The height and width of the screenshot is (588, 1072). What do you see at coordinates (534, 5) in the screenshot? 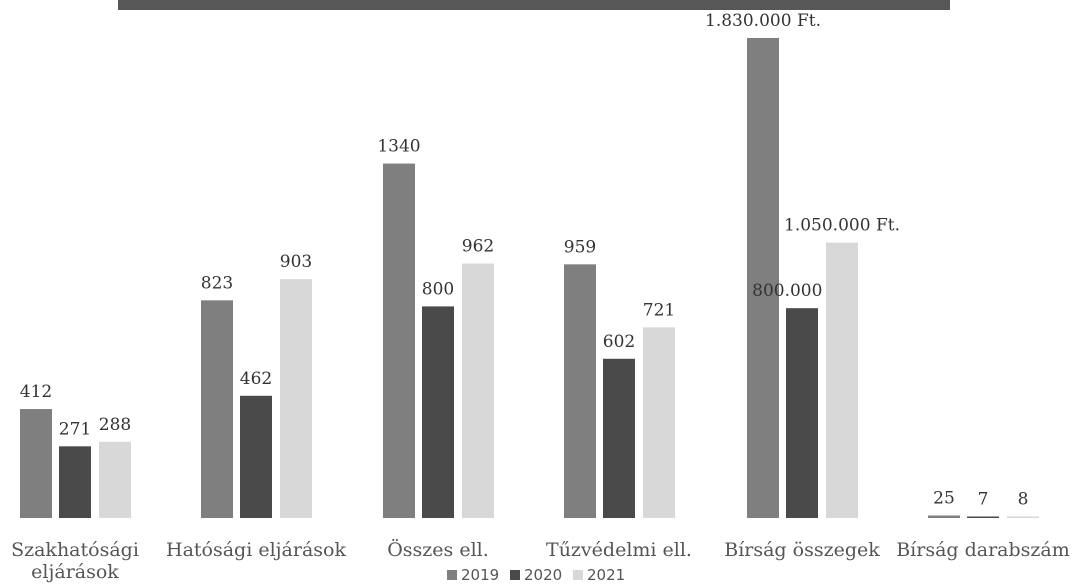
I see `chart-title-bar` at bounding box center [534, 5].